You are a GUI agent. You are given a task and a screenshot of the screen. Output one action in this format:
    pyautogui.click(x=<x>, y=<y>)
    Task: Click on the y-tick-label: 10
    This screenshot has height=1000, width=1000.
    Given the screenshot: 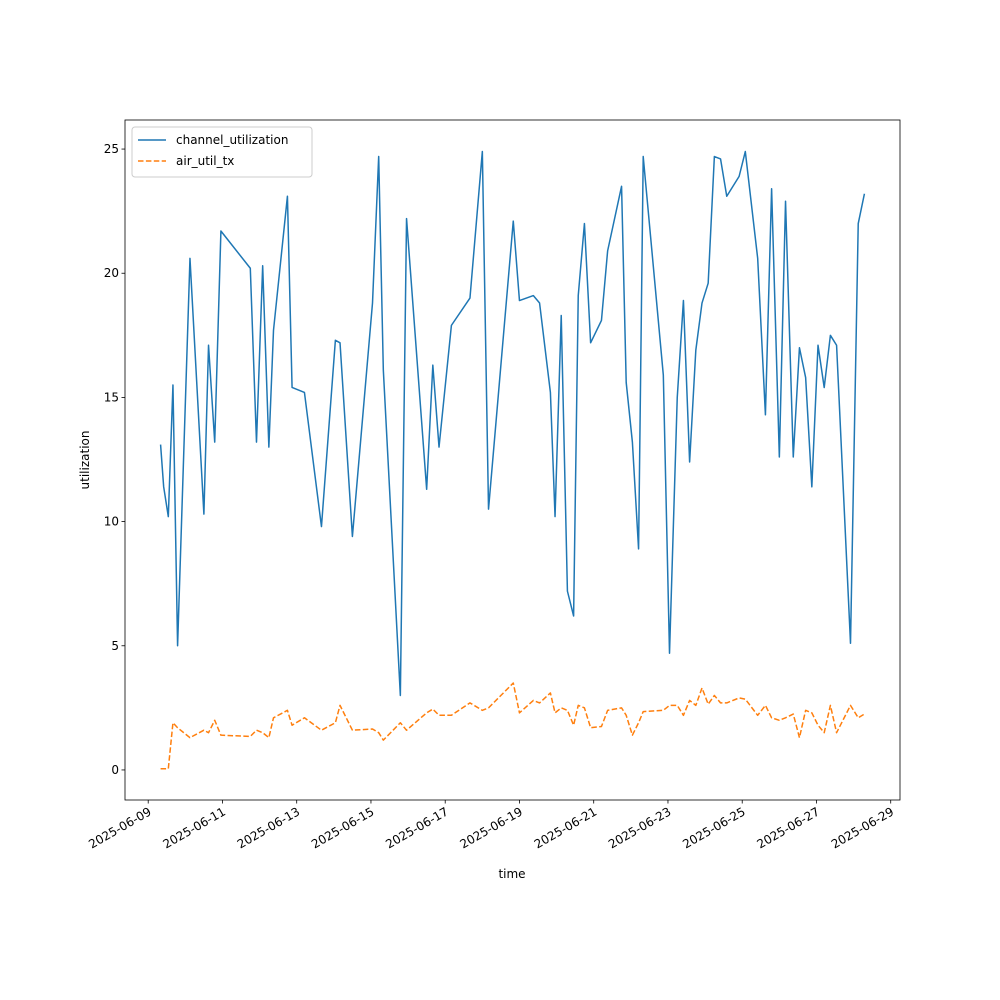 What is the action you would take?
    pyautogui.click(x=111, y=522)
    